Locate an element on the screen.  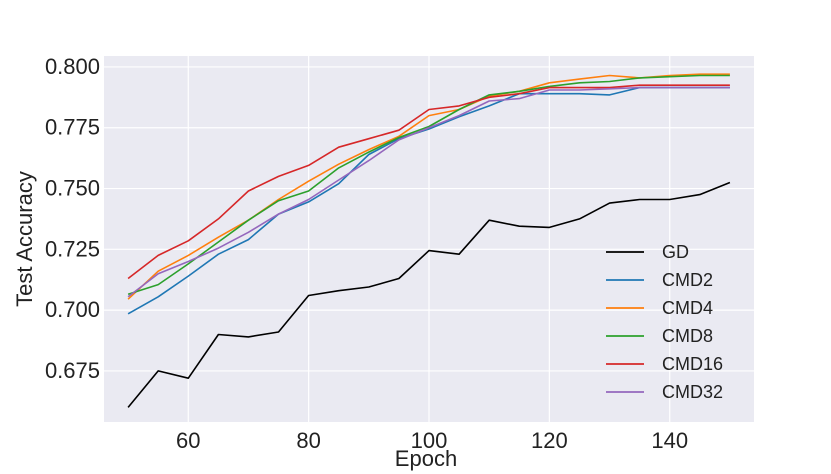
legend-label-gd: GD is located at coordinates (675, 252).